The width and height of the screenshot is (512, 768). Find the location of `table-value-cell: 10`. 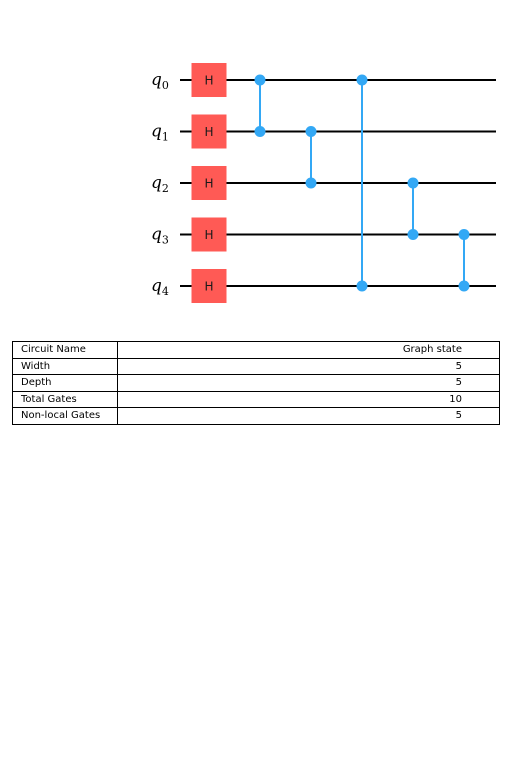

table-value-cell: 10 is located at coordinates (308, 399).